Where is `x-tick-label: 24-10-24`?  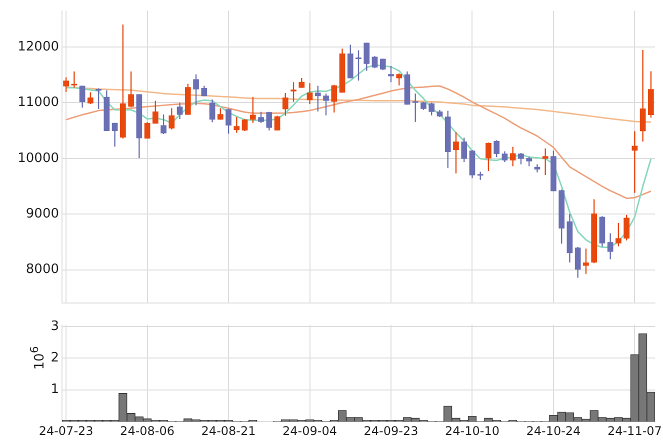
x-tick-label: 24-10-24 is located at coordinates (553, 431).